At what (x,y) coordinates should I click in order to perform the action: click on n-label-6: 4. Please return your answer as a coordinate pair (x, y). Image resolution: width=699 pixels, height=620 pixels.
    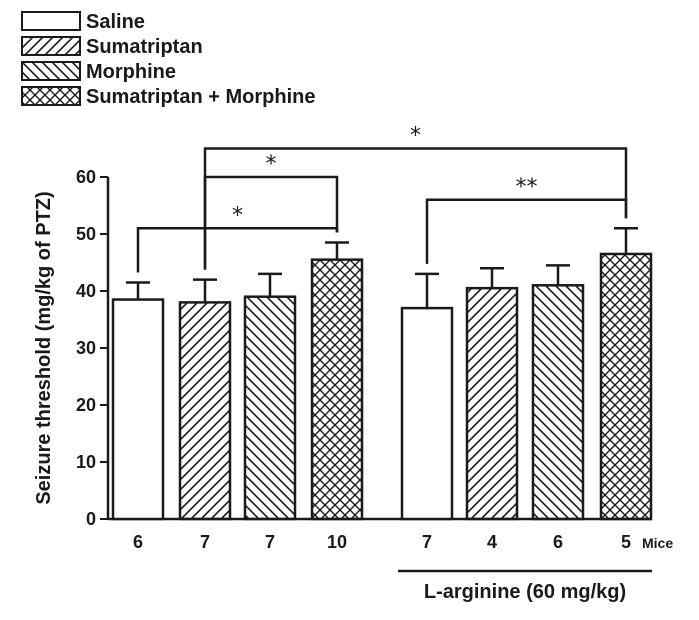
    Looking at the image, I should click on (492, 542).